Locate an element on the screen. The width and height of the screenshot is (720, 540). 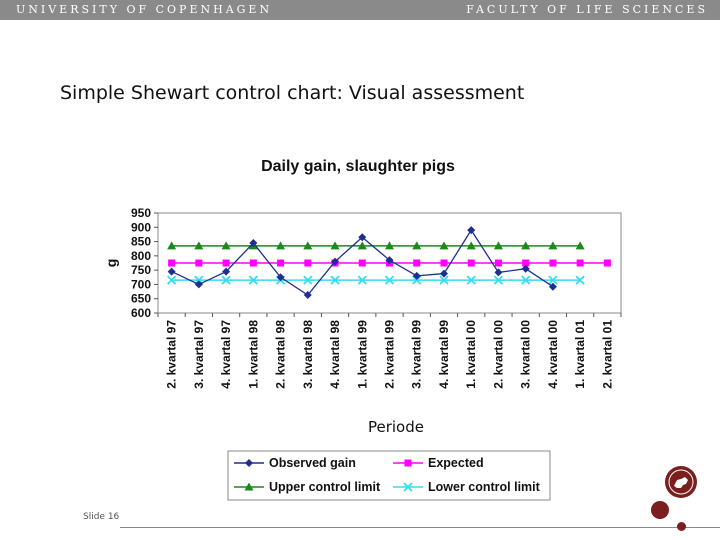
x-axis-label: Periode is located at coordinates (396, 427).